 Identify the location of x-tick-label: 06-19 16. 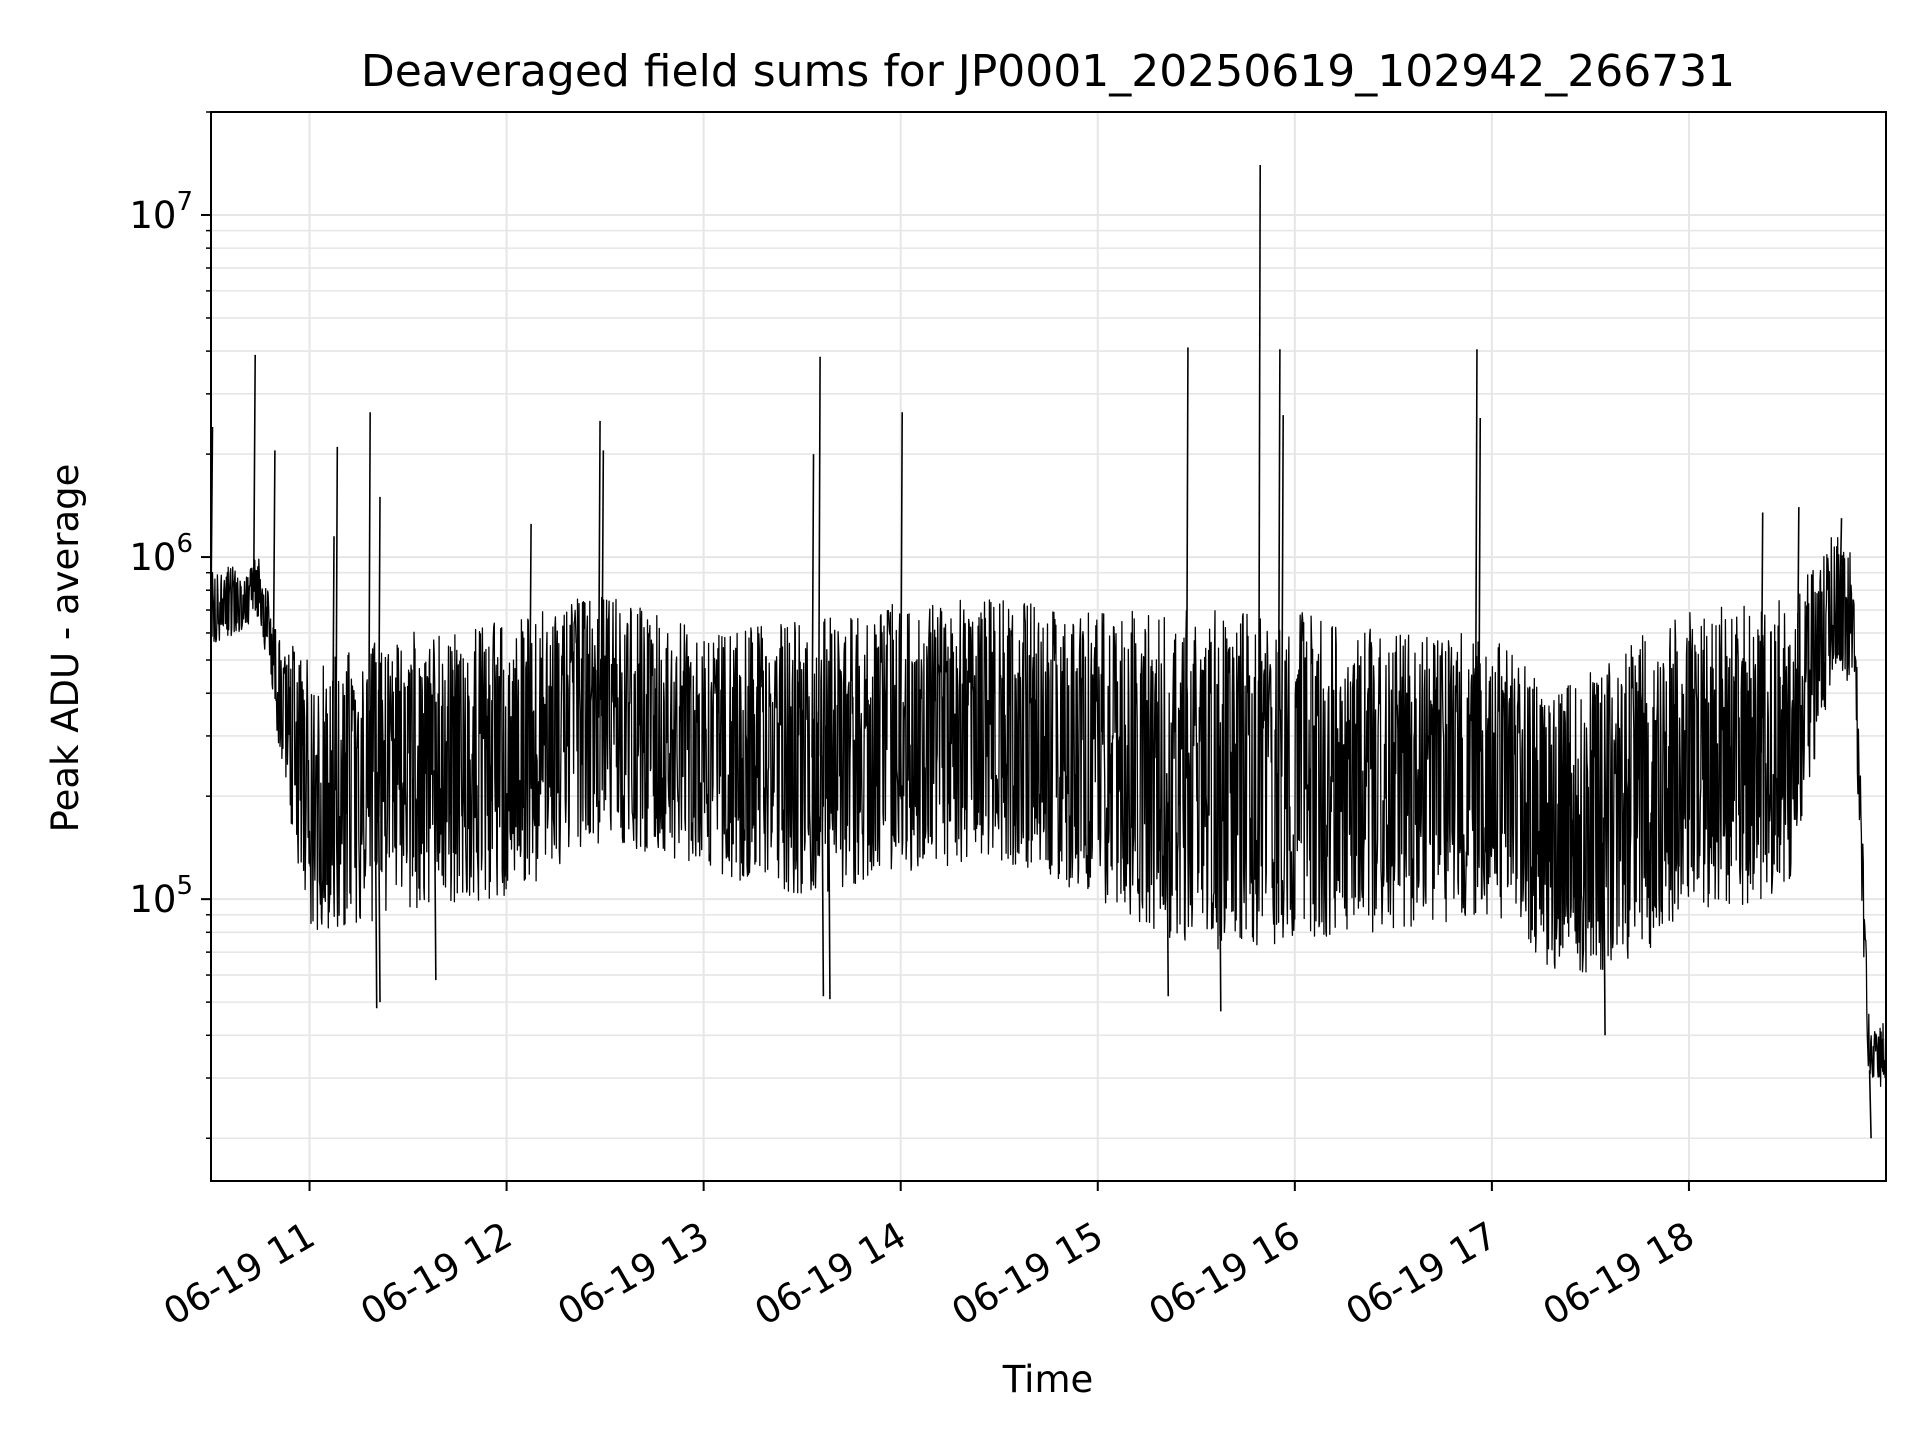
(1225, 1274).